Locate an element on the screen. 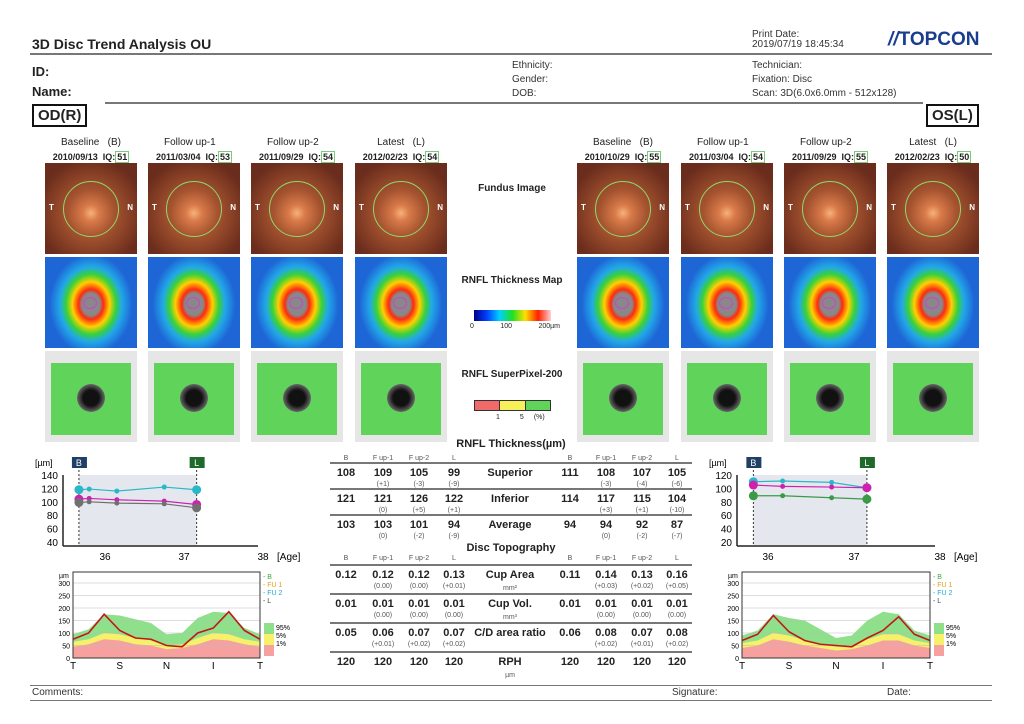 Image resolution: width=1024 pixels, height=724 pixels. od-value: 120 is located at coordinates (454, 662).